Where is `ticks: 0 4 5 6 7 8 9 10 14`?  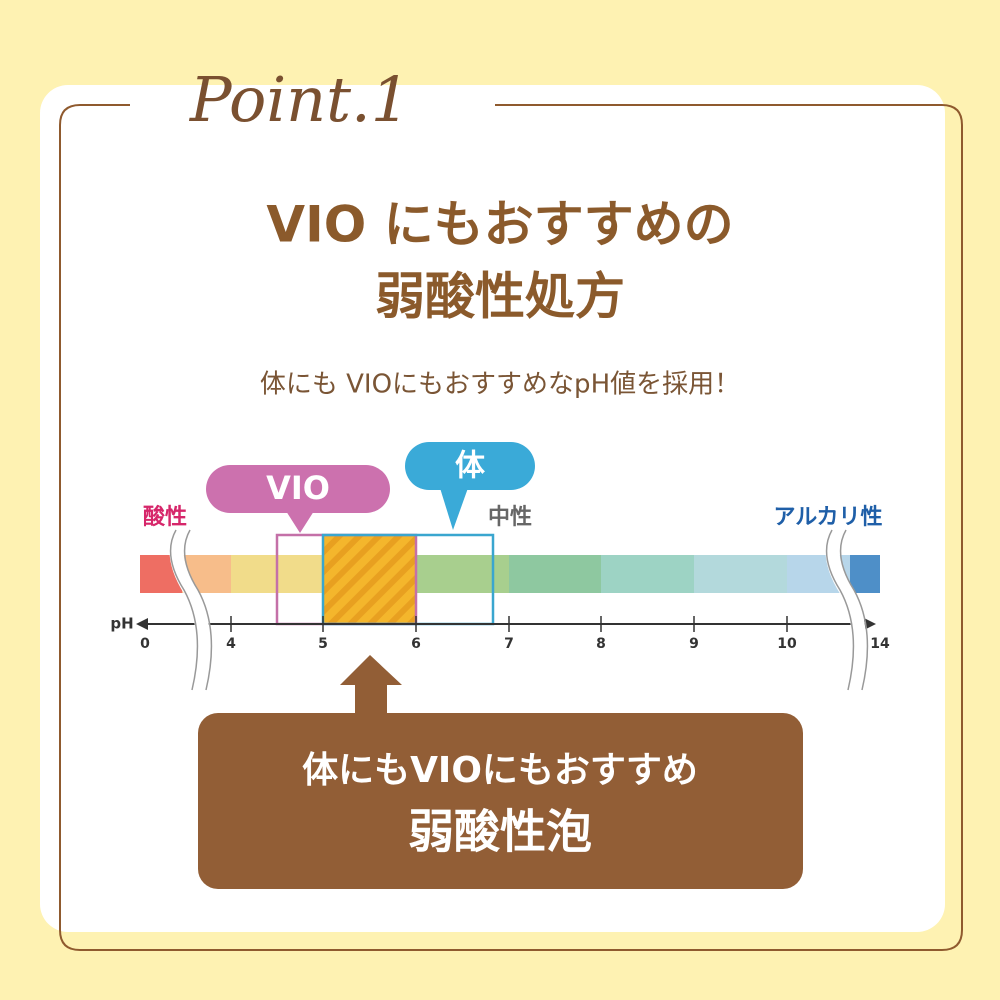
ticks: 0 4 5 6 7 8 9 10 14 is located at coordinates (515, 634).